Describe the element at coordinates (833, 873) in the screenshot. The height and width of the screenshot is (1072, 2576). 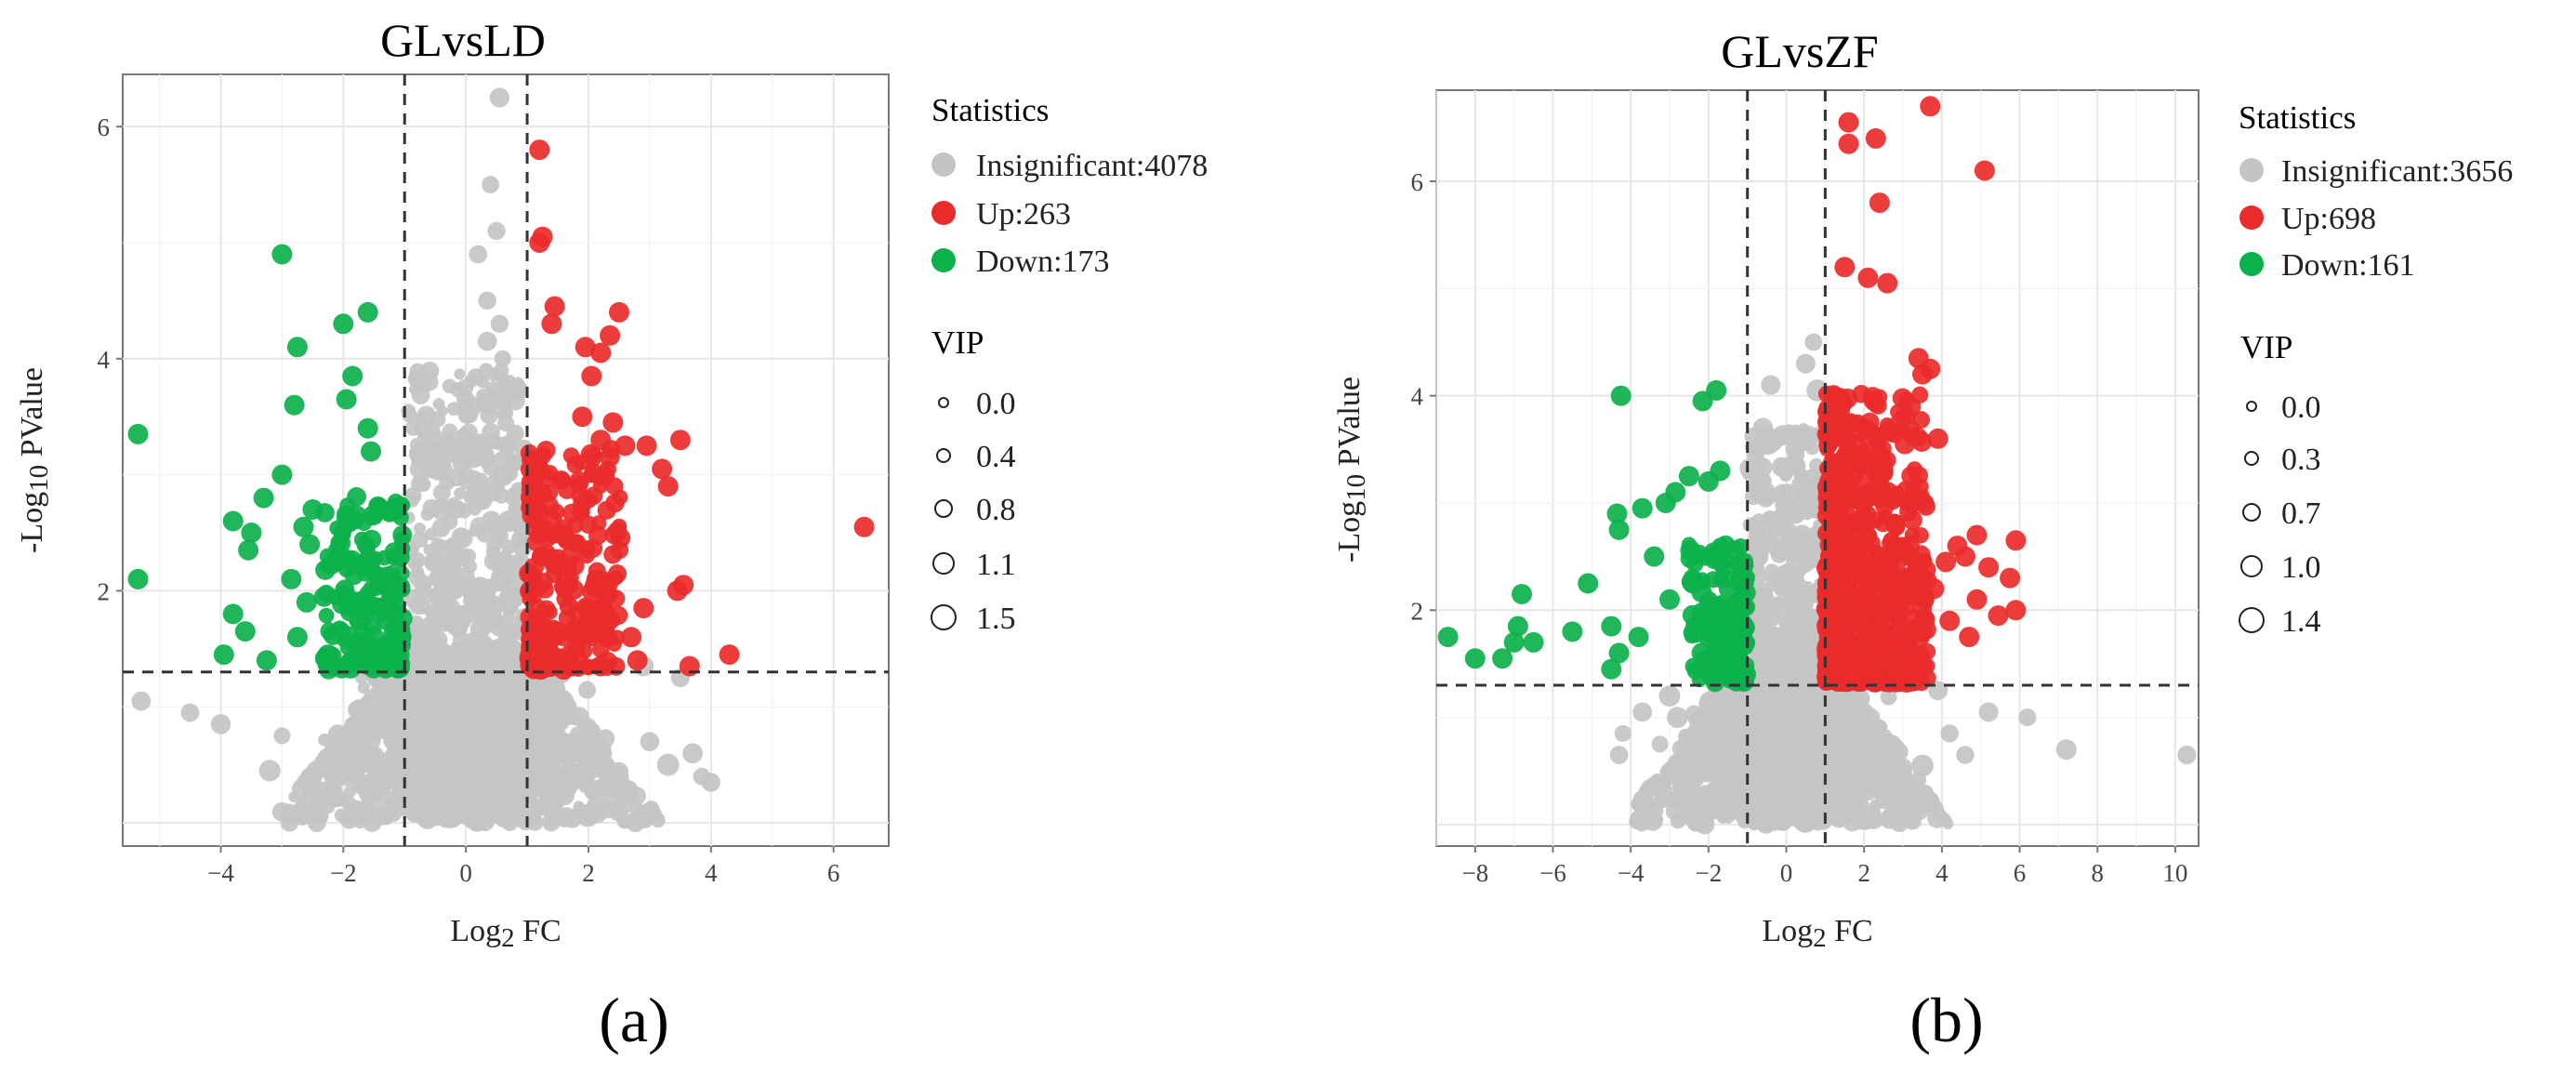
I see `x-tick-label: 6` at that location.